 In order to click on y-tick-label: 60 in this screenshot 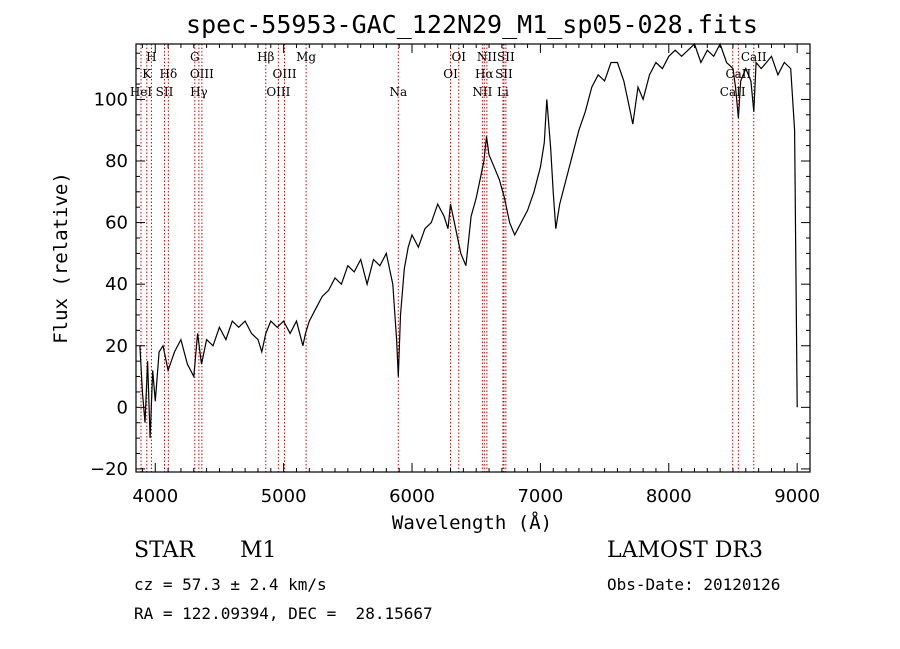, I will do `click(116, 223)`.